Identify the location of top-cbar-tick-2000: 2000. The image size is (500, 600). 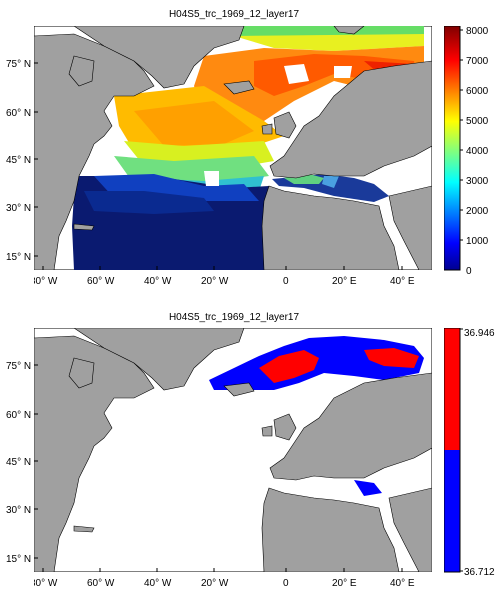
(477, 211).